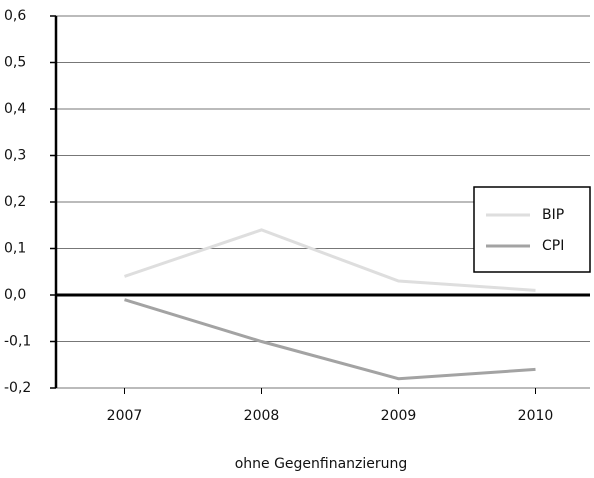 Image resolution: width=594 pixels, height=478 pixels. I want to click on y-tick-label: -0,2, so click(17, 388).